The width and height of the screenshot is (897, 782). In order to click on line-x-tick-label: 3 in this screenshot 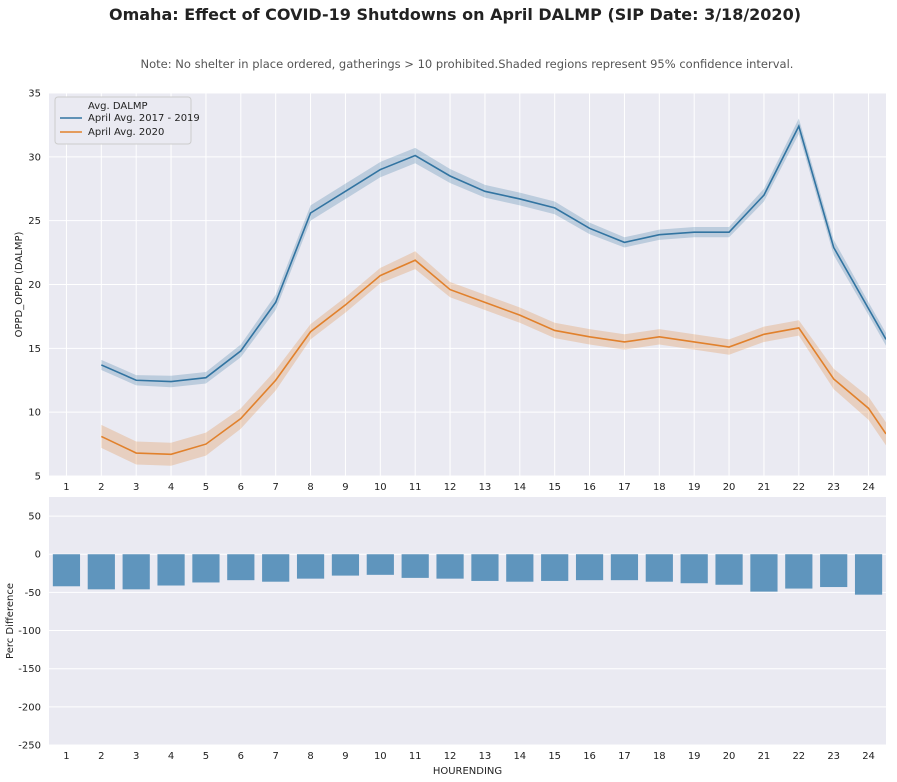, I will do `click(136, 487)`.